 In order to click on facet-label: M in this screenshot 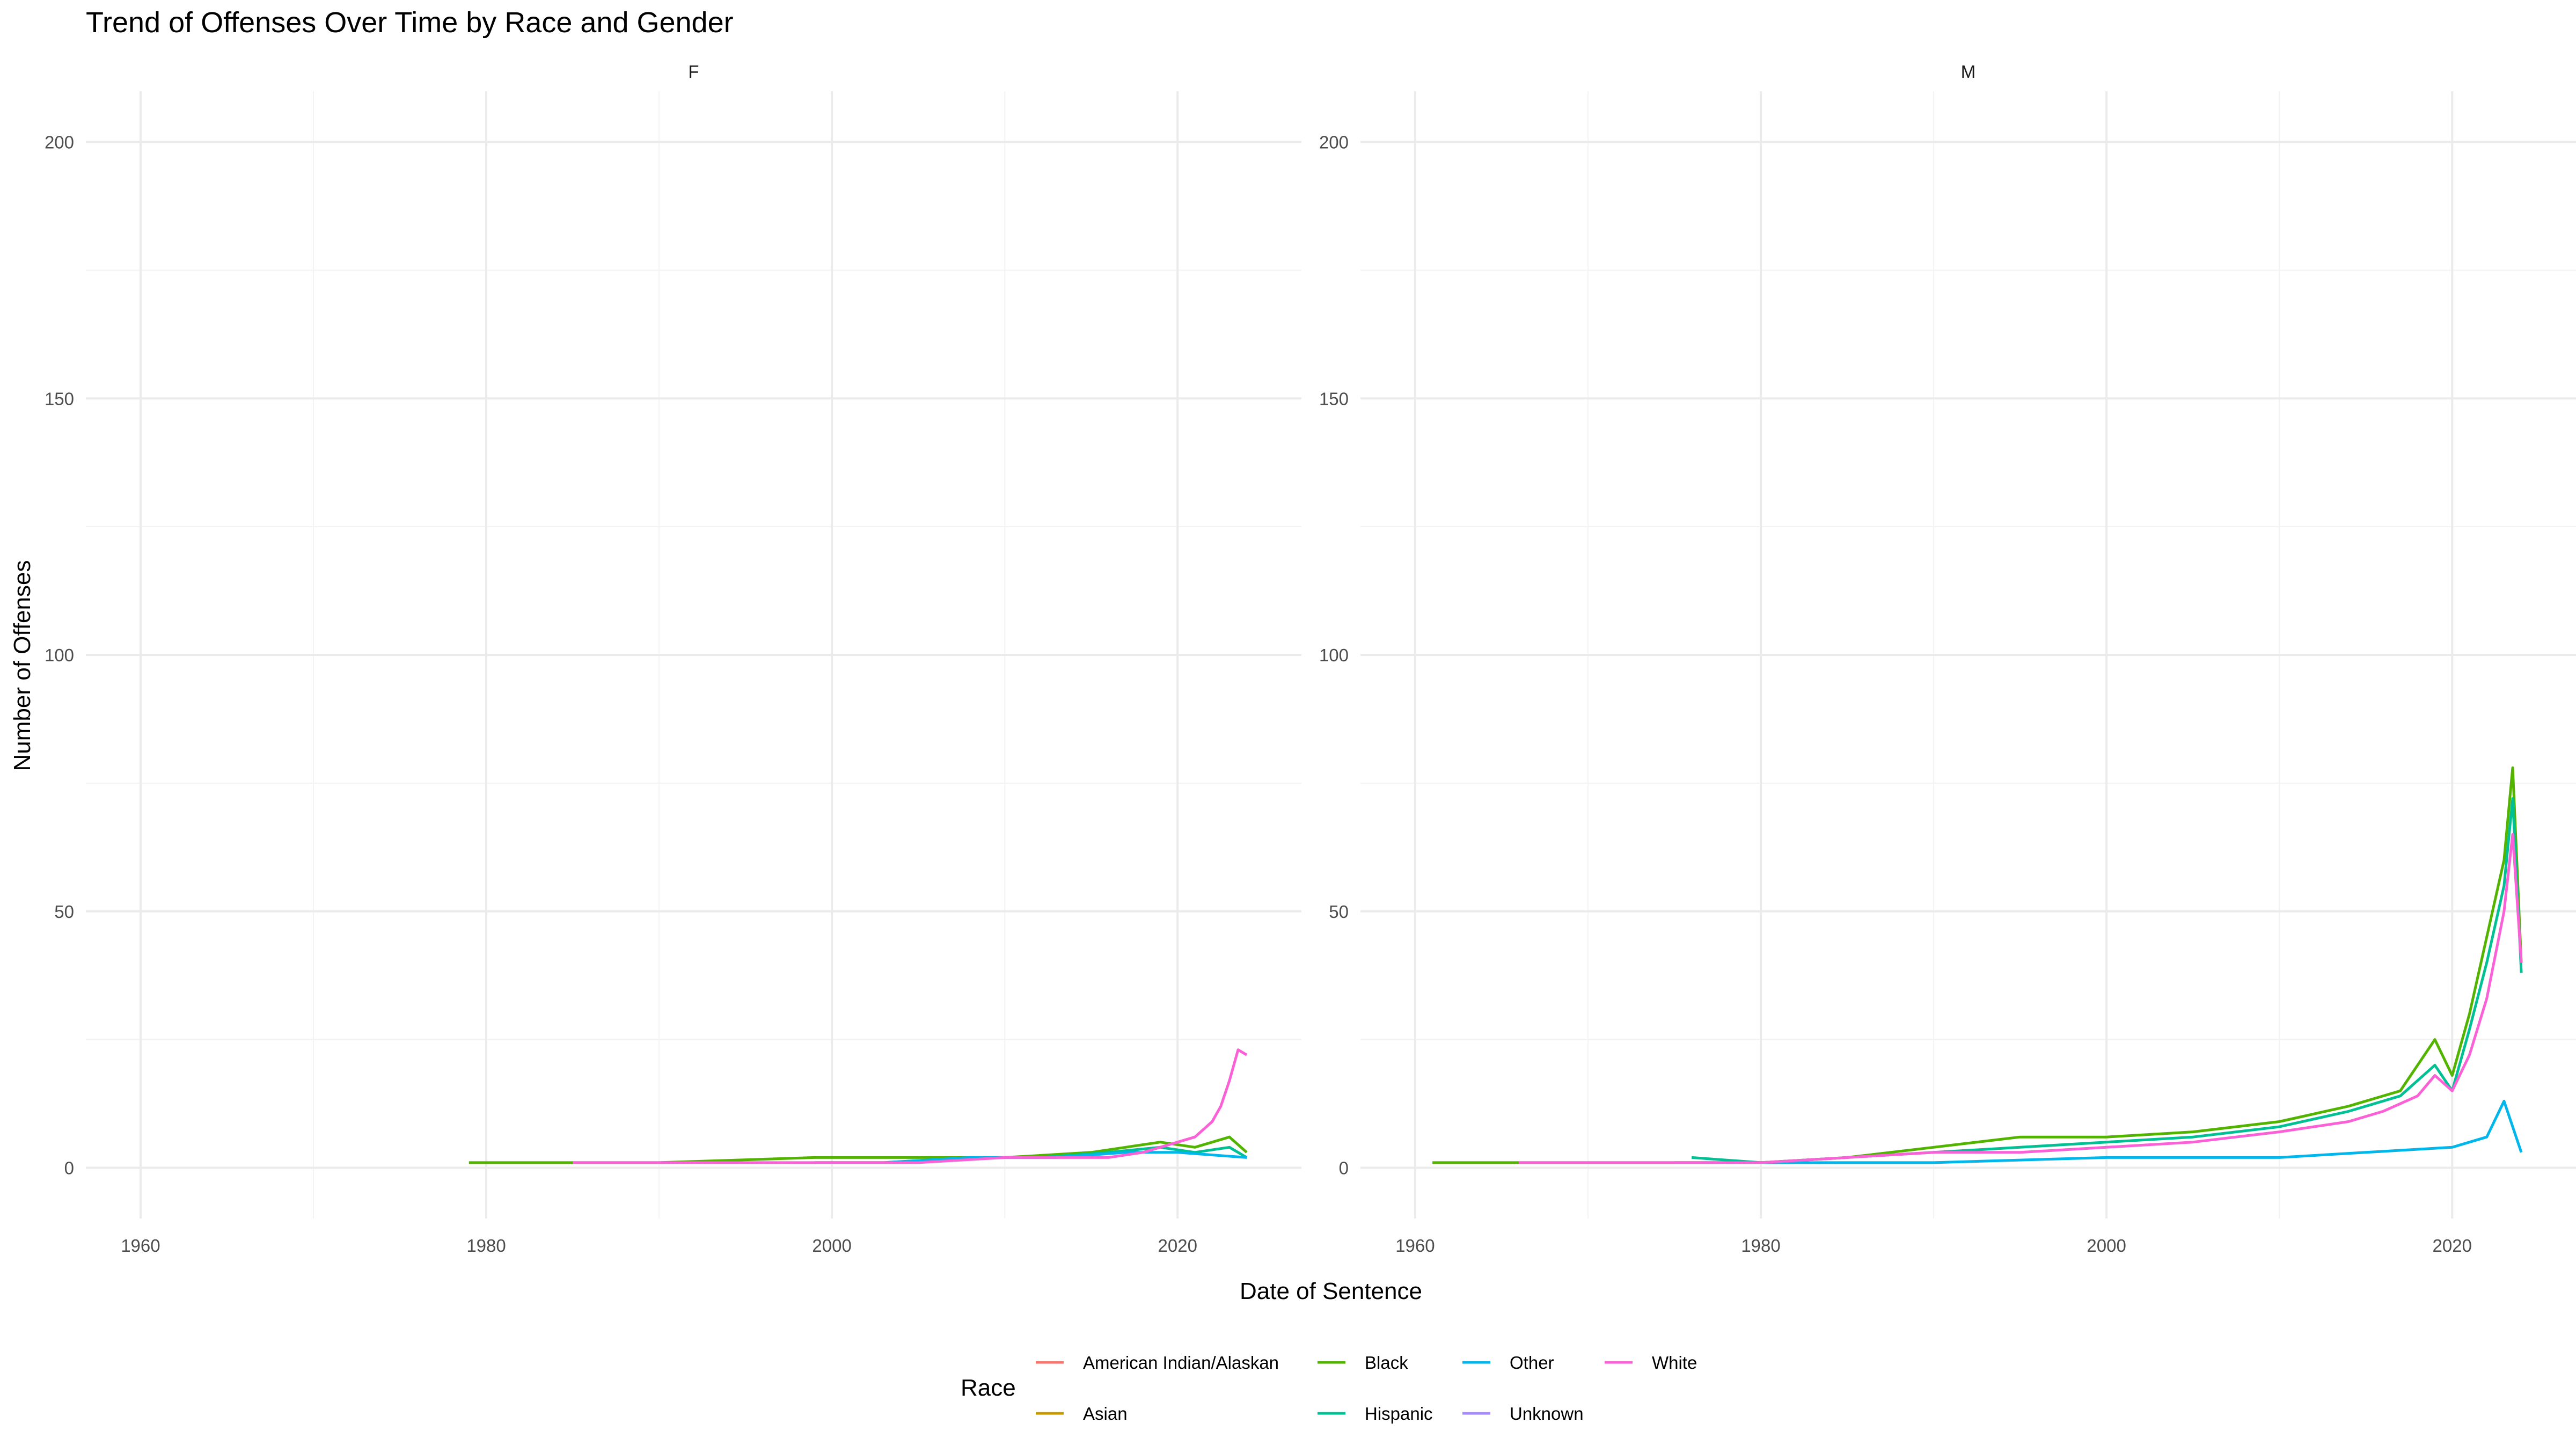, I will do `click(1968, 72)`.